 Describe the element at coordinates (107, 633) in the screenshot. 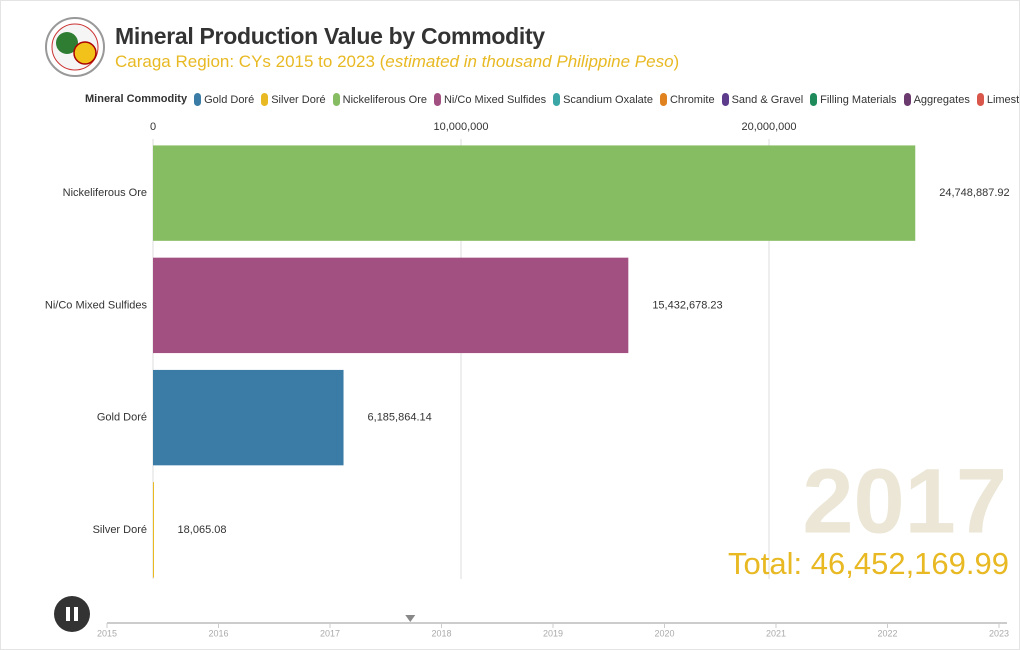

I see `timeline-label: 2015` at that location.